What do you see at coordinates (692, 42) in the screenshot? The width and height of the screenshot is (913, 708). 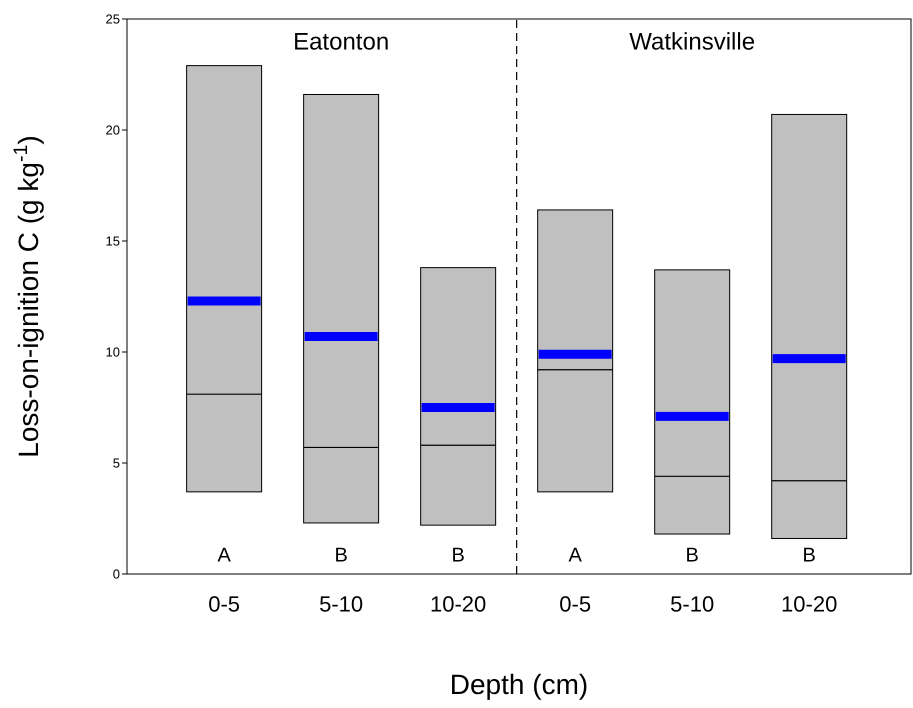 I see `annotation: Watkinsville` at bounding box center [692, 42].